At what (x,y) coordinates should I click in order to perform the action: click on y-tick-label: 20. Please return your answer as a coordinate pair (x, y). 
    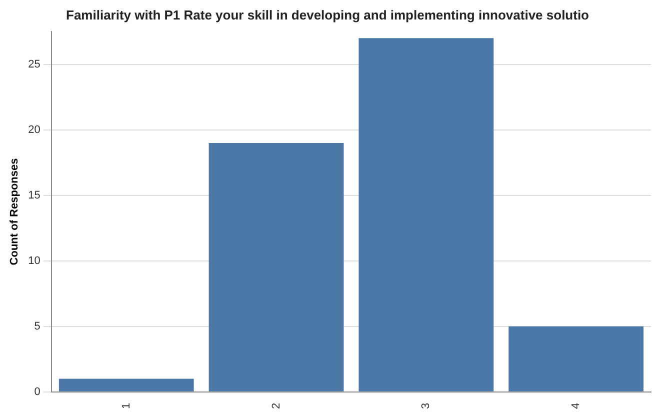
    Looking at the image, I should click on (34, 130).